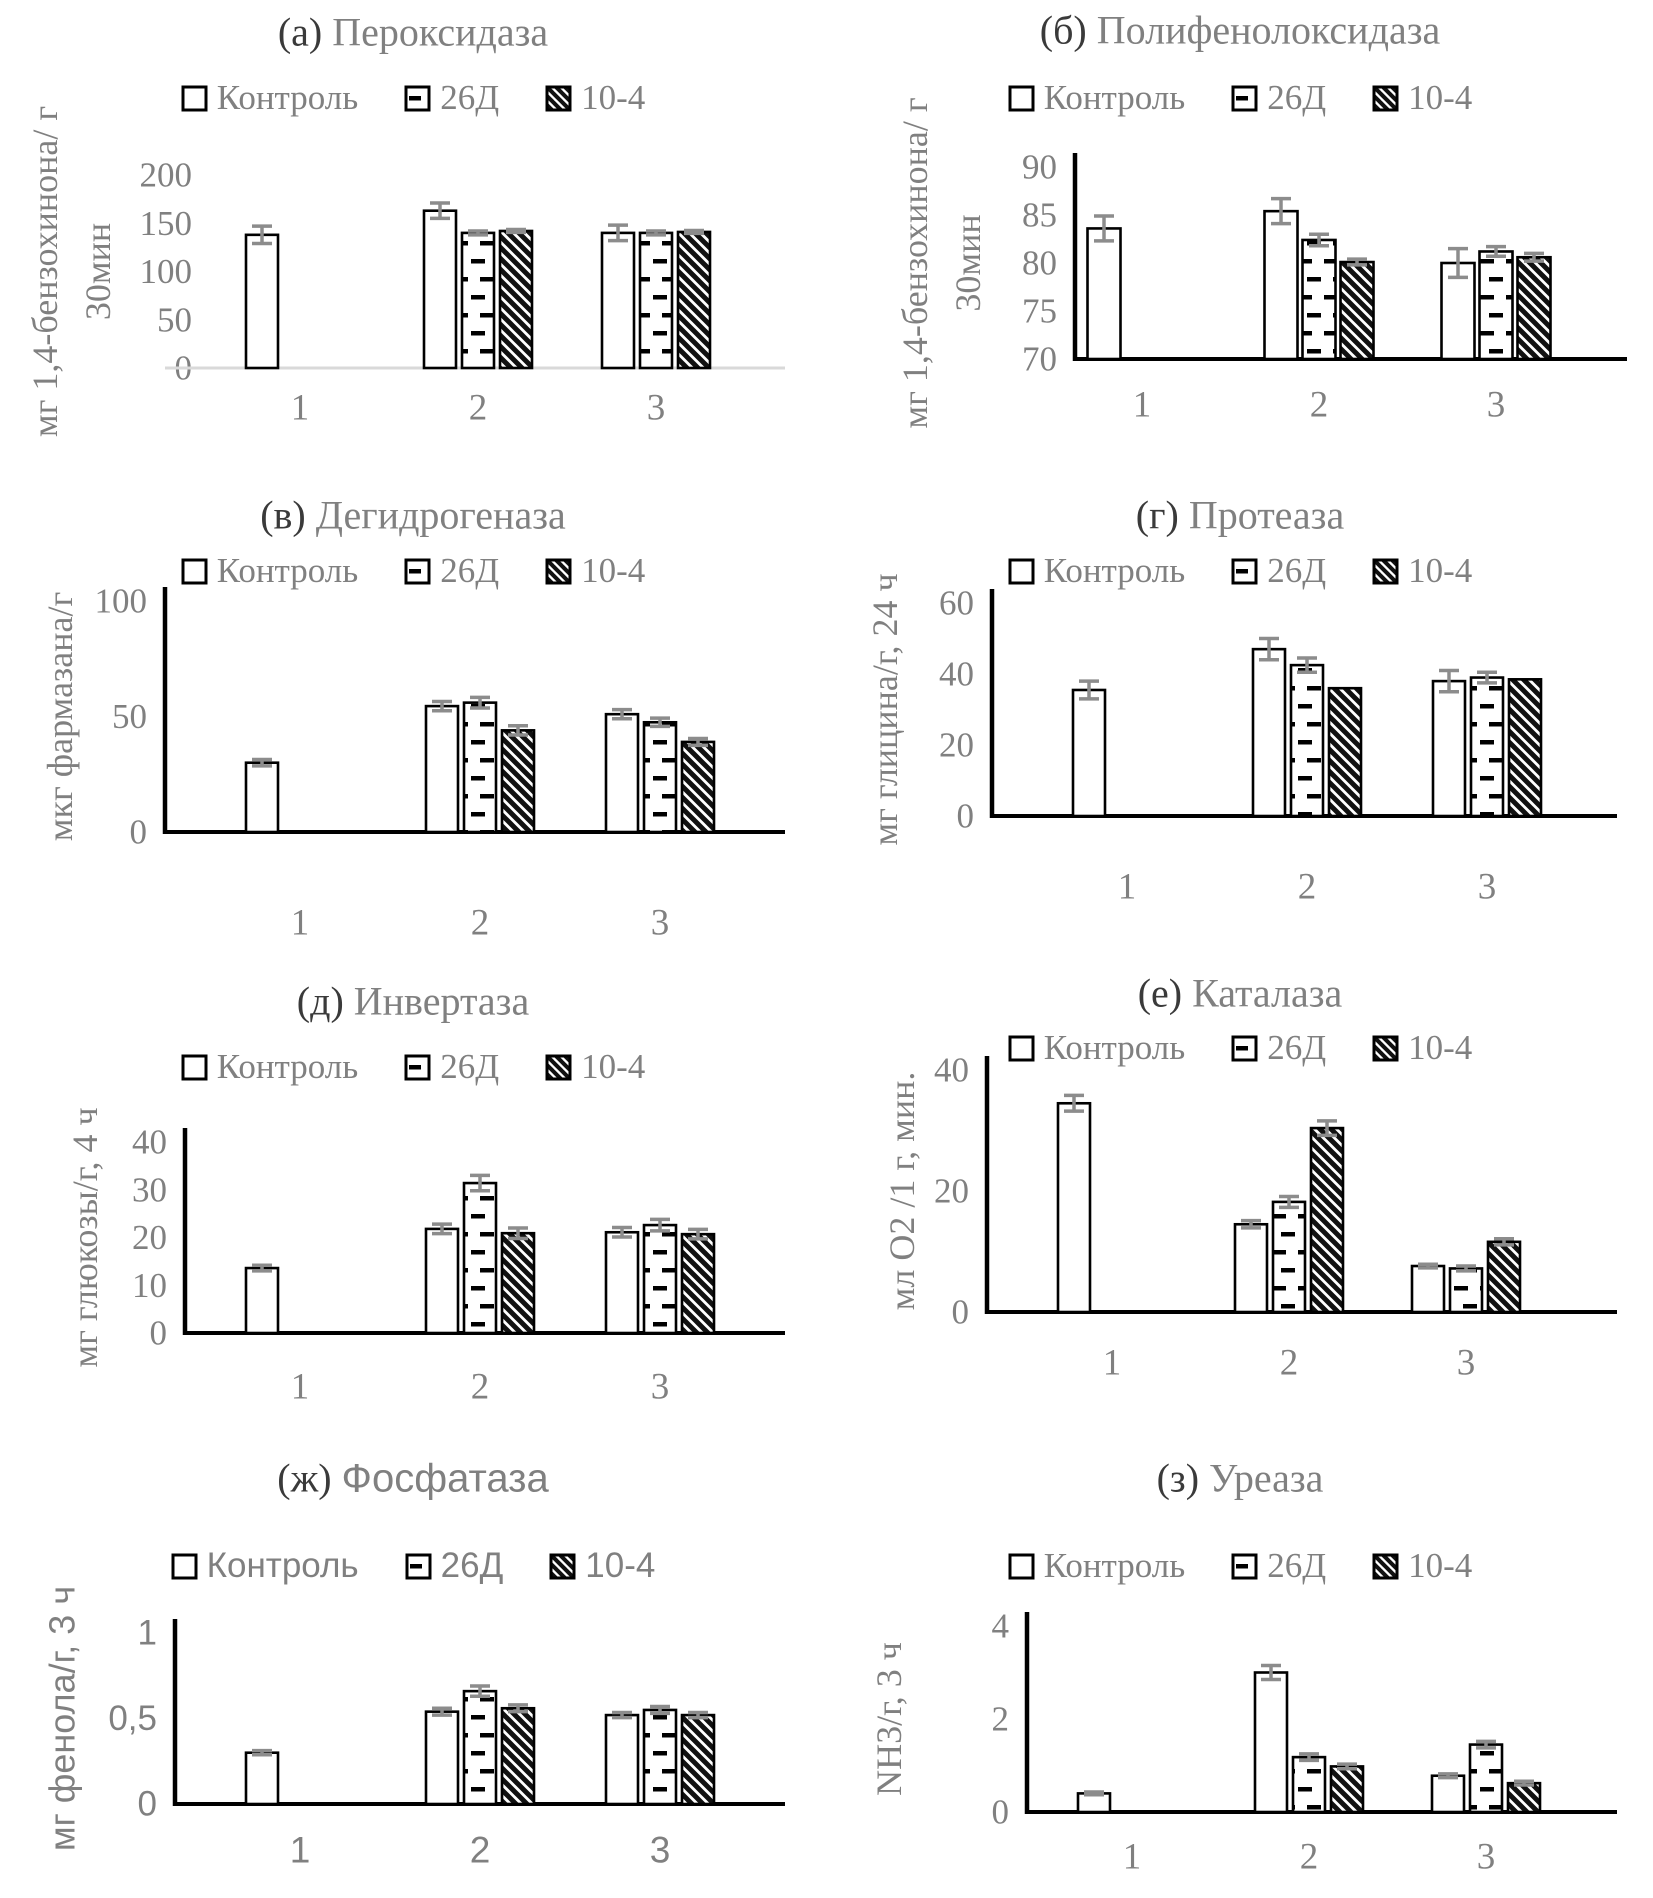 The width and height of the screenshot is (1653, 1898). Describe the element at coordinates (1039, 263) in the screenshot. I see `y-tick-label: 80` at that location.